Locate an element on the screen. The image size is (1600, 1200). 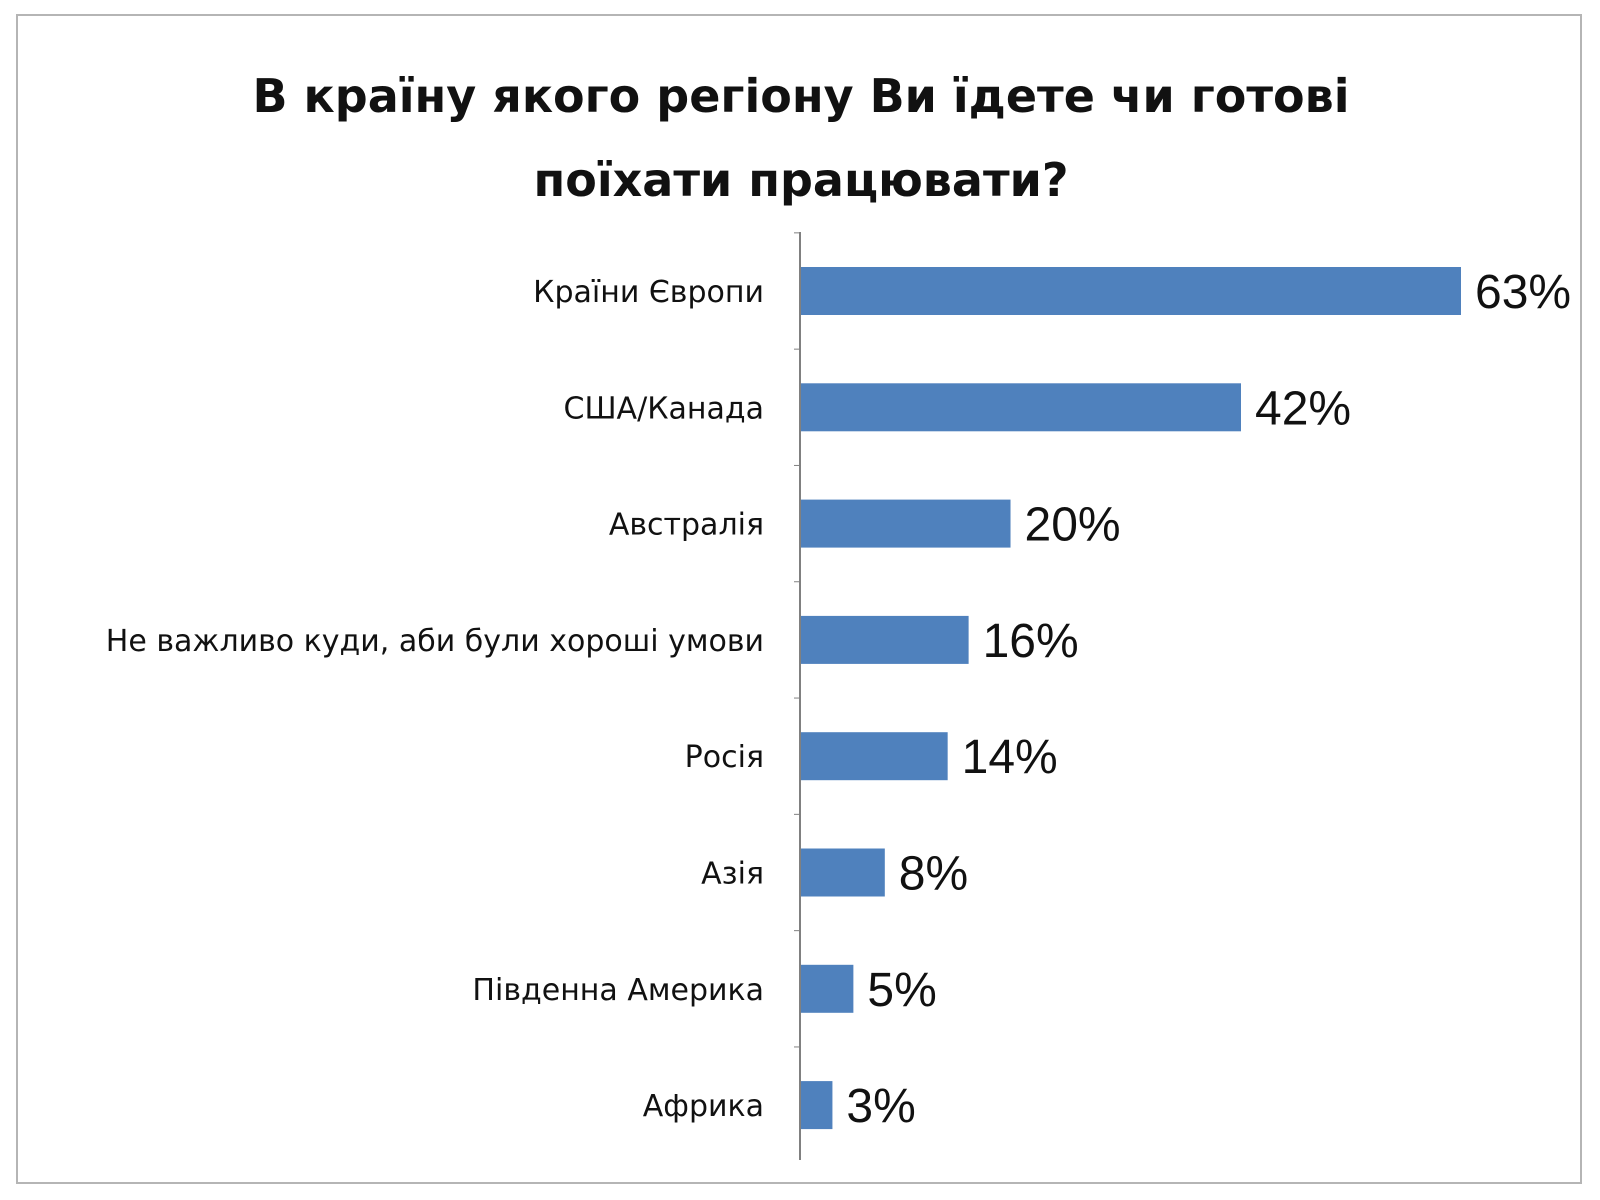
data-label: 20% is located at coordinates (1073, 525).